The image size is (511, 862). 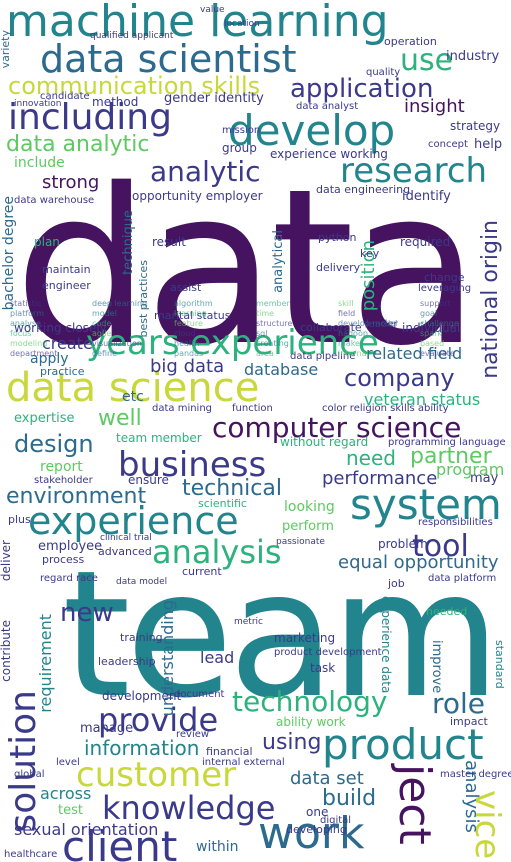 I want to click on word-analysis: analysis, so click(x=217, y=552).